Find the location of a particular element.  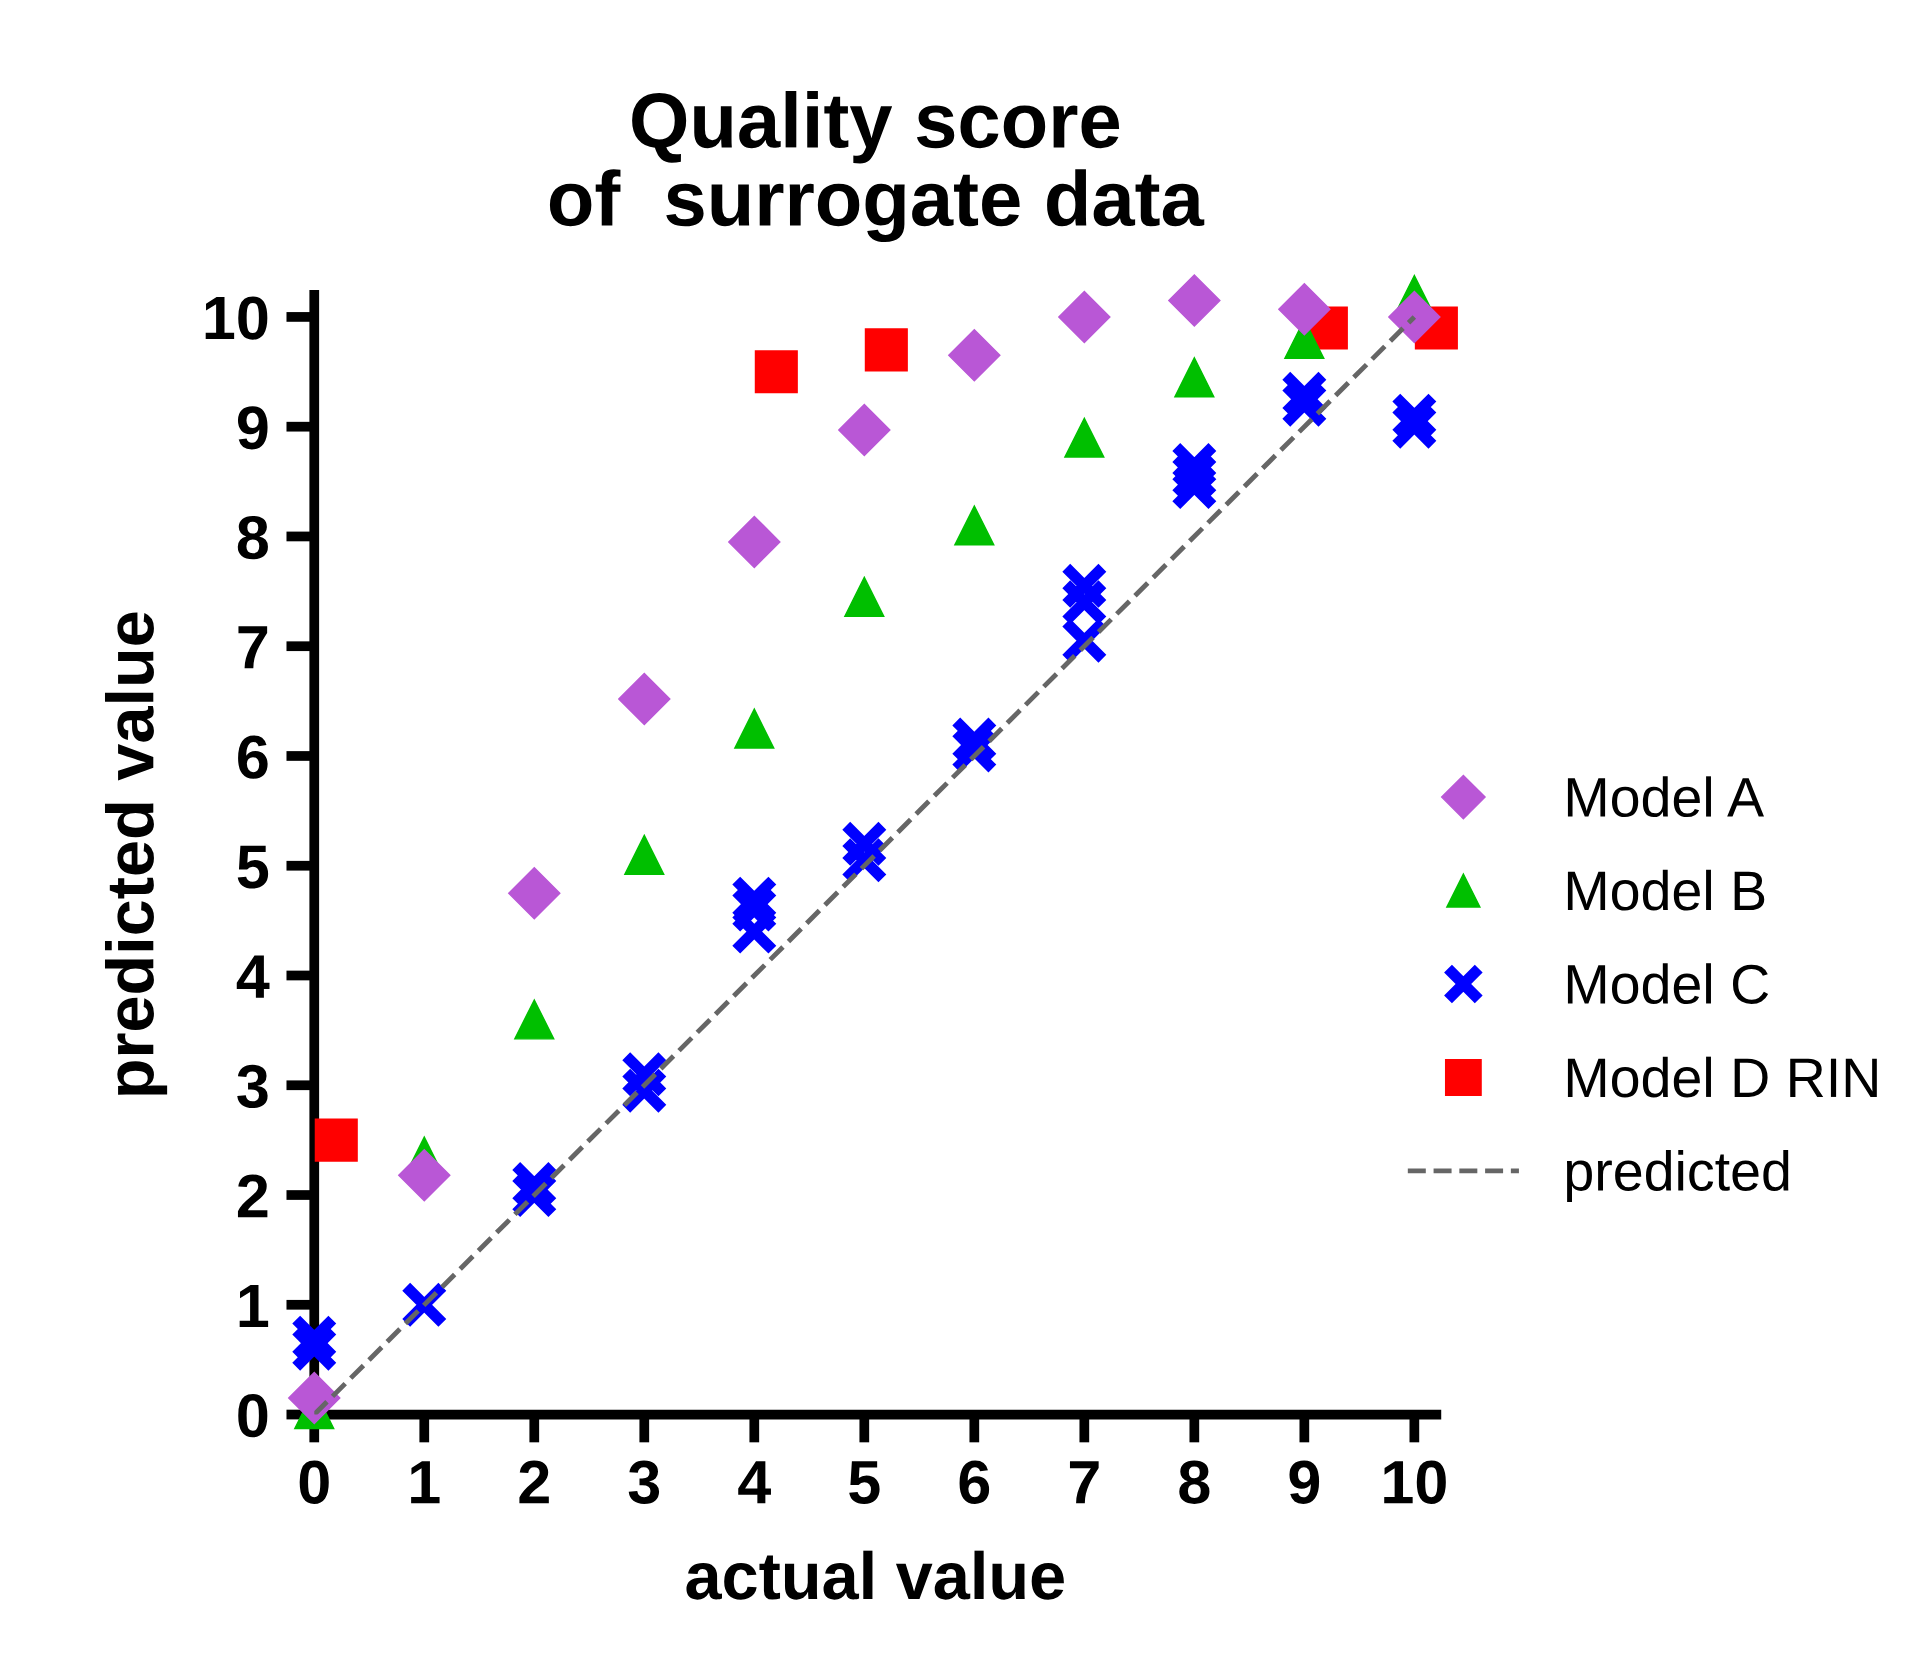

y-tick-label: 1 is located at coordinates (254, 1305).